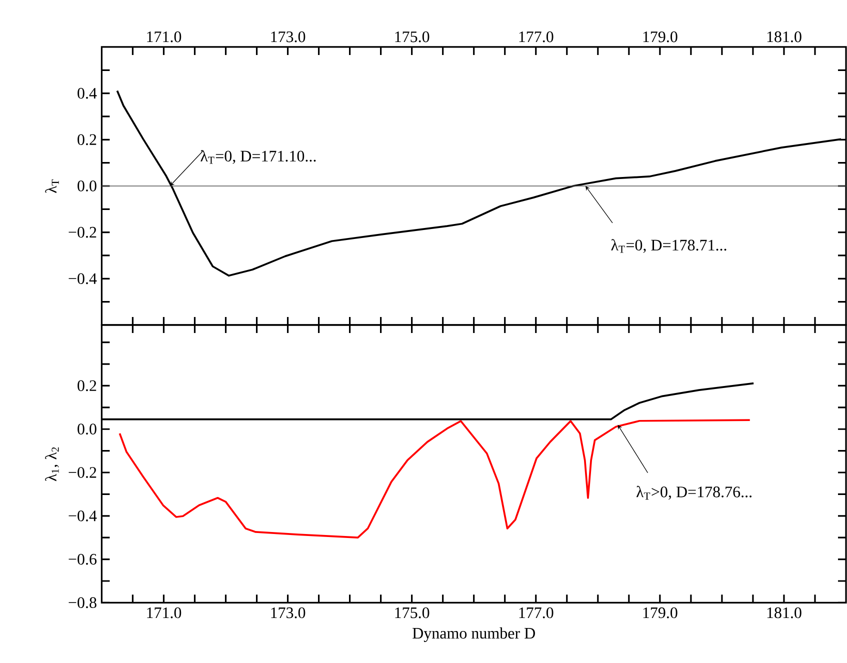 Image resolution: width=847 pixels, height=663 pixels. I want to click on y-axis-title: λ$_{1}$, λ$_{2}$, so click(52, 464).